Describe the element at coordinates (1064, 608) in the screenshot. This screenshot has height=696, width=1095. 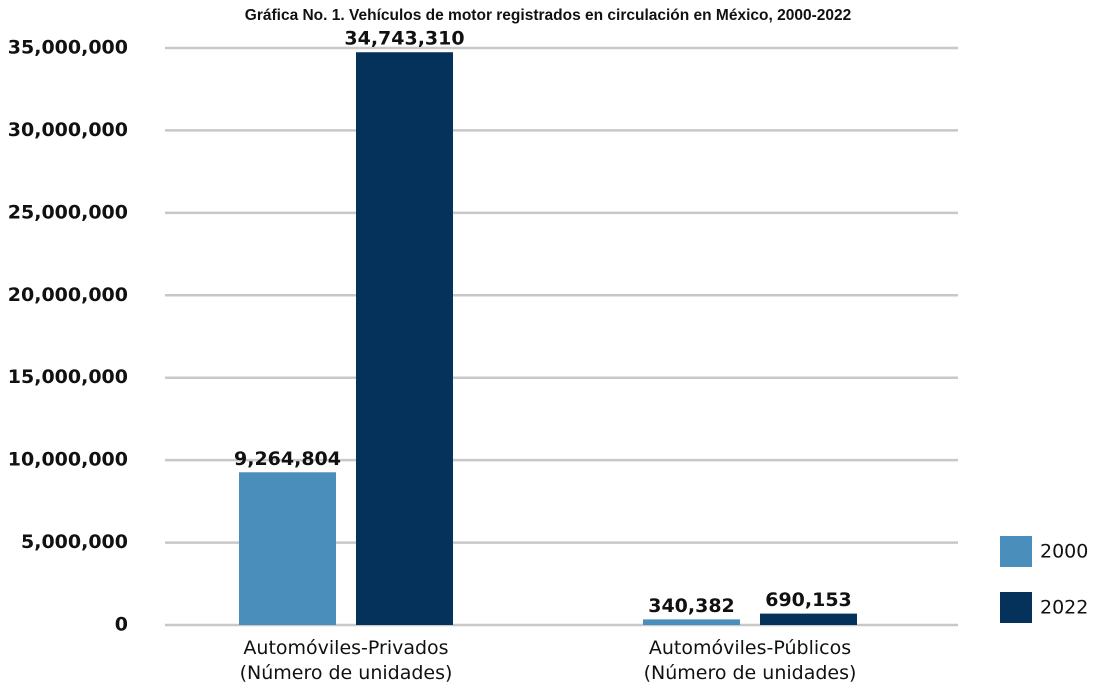
I see `legend-label: 2022` at that location.